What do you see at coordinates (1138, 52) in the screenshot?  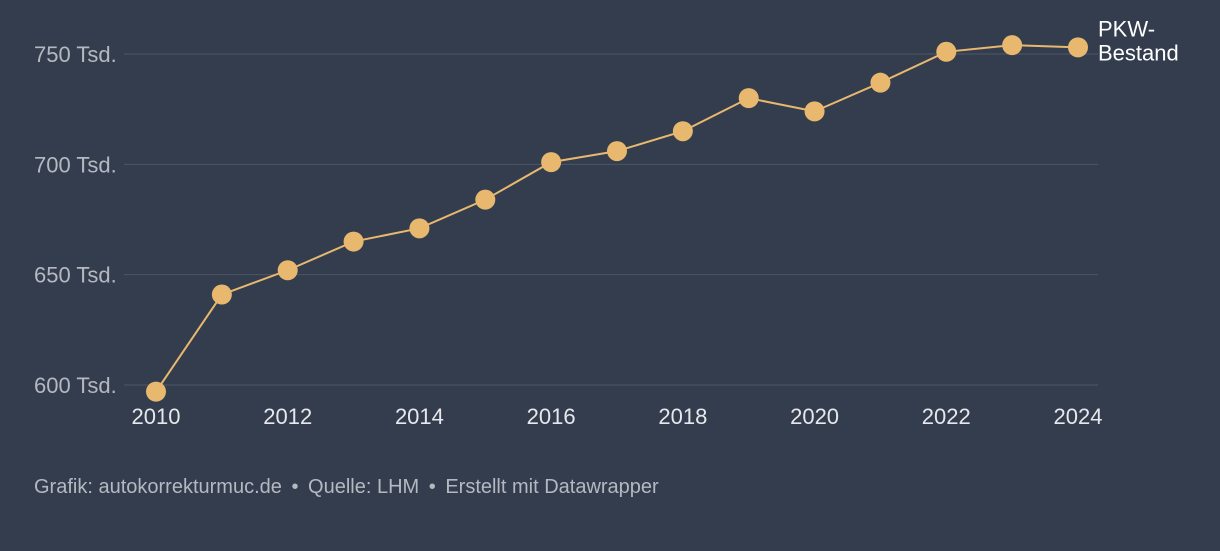 I see `series-name-label: Bestand` at bounding box center [1138, 52].